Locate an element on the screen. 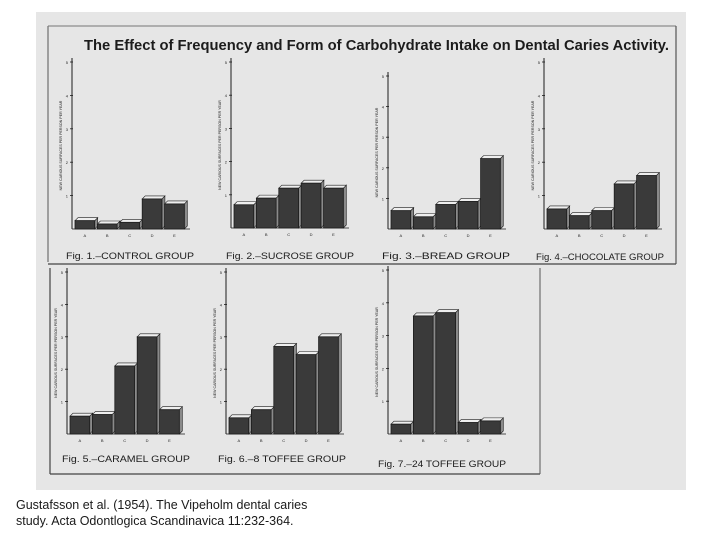  figure-label: Fig. 4.–CHOCOLATE GROUP is located at coordinates (600, 257).